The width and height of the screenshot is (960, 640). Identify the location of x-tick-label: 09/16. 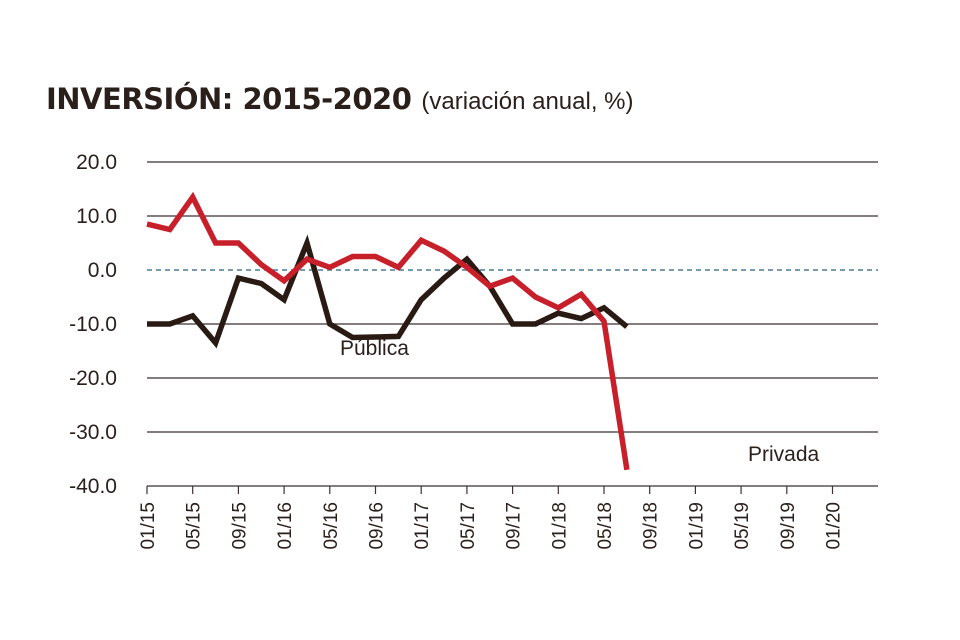
(377, 526).